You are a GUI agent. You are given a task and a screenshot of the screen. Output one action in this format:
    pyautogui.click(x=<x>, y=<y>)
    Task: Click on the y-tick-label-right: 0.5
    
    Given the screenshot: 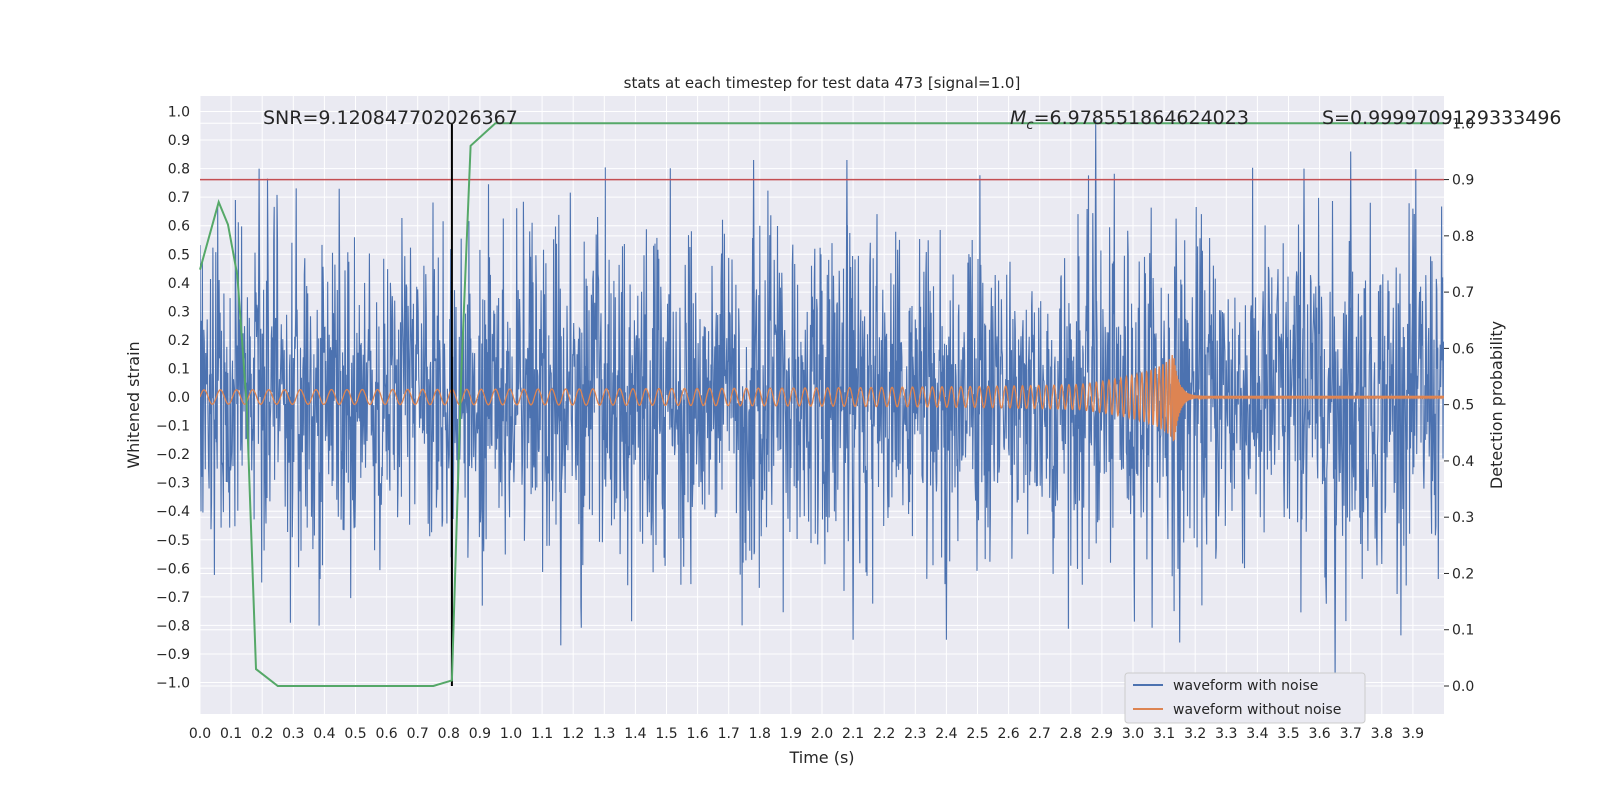 What is the action you would take?
    pyautogui.click(x=1463, y=406)
    